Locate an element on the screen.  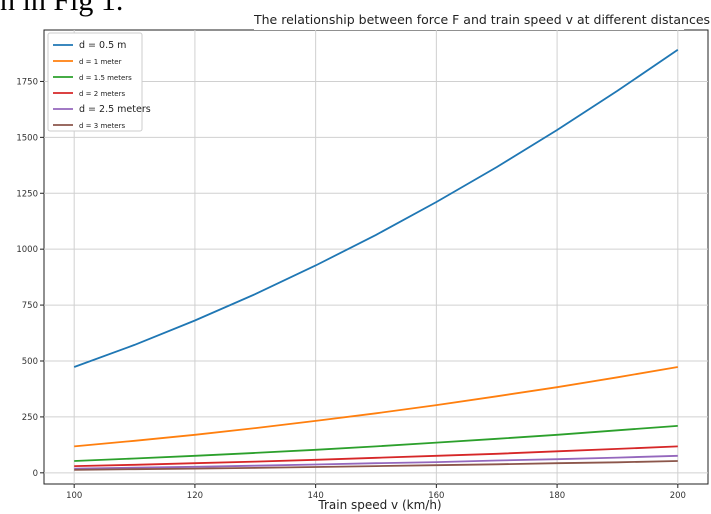
x-tick-label: 200 is located at coordinates (678, 496).